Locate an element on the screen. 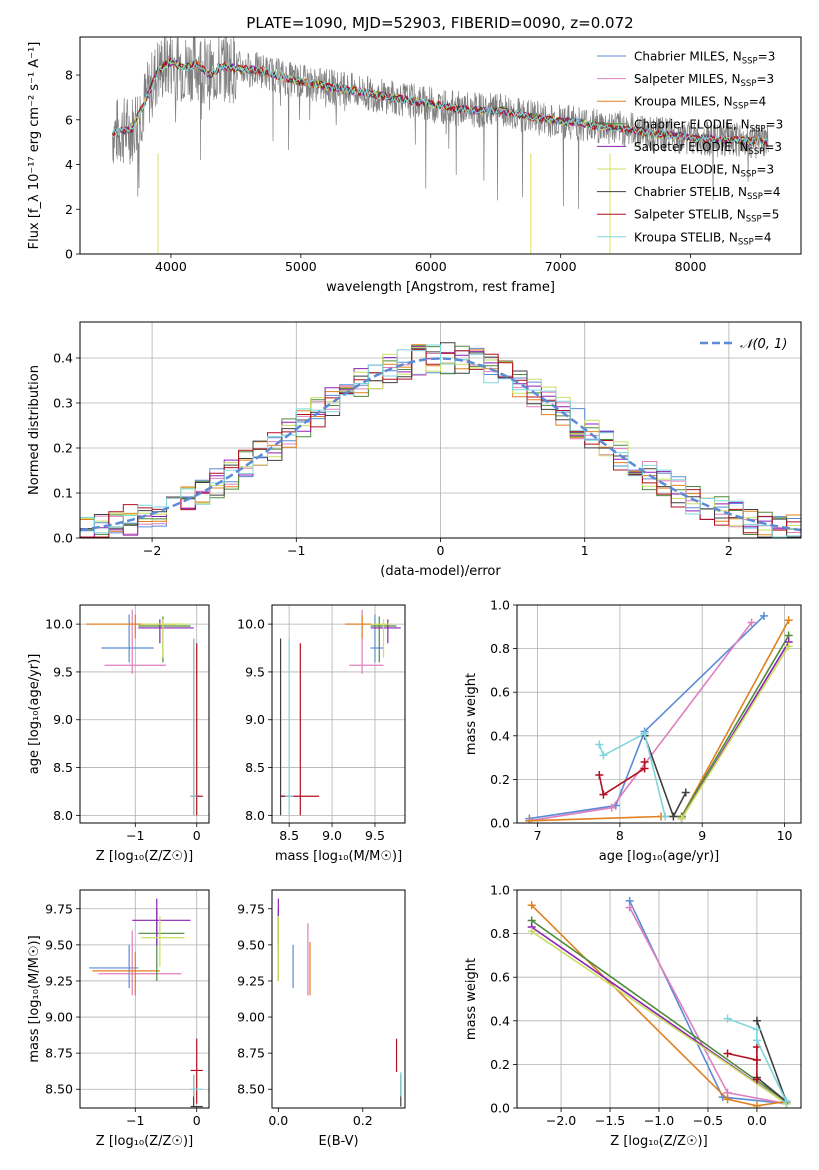  legend-label: Chabrier STELIB, NSSP=4 is located at coordinates (707, 193).